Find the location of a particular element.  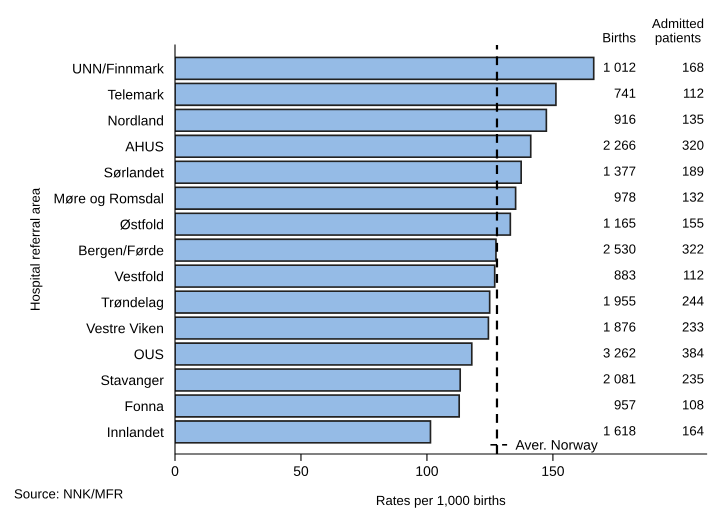

annotation: 108 is located at coordinates (693, 405).